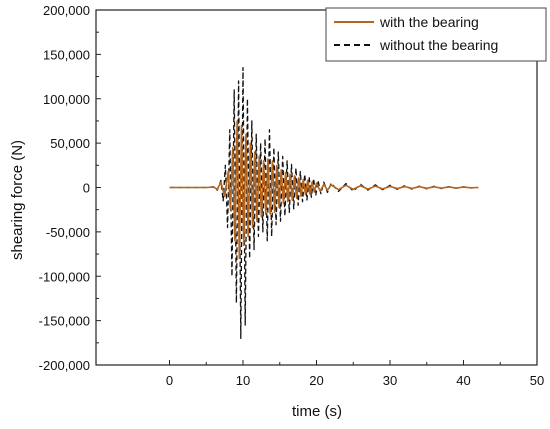 This screenshot has height=429, width=550. Describe the element at coordinates (68, 232) in the screenshot. I see `y-tick-label: -50,000` at that location.